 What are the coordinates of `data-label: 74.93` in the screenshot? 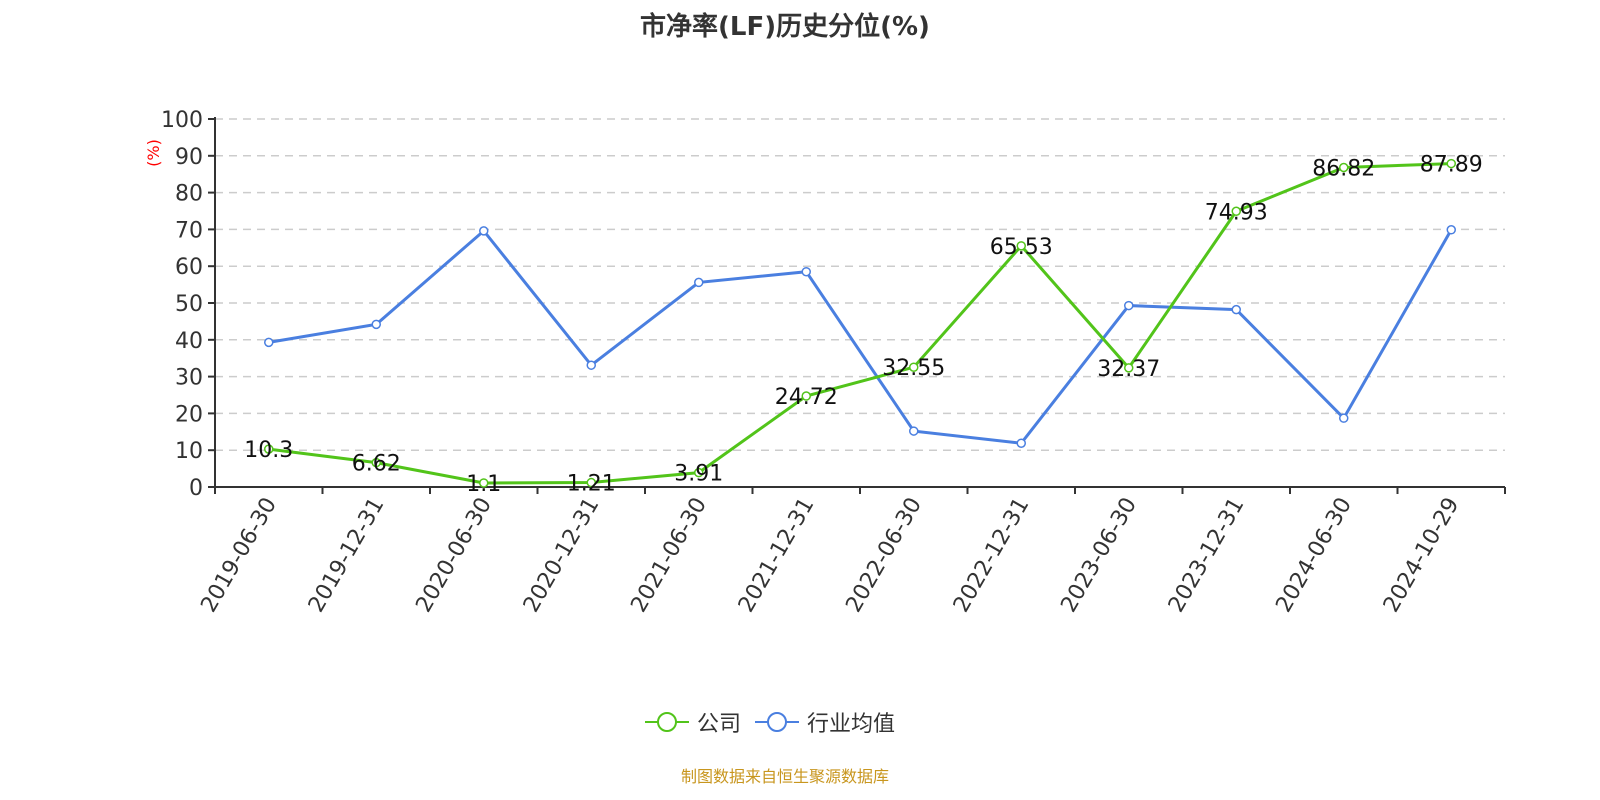 It's located at (1236, 212).